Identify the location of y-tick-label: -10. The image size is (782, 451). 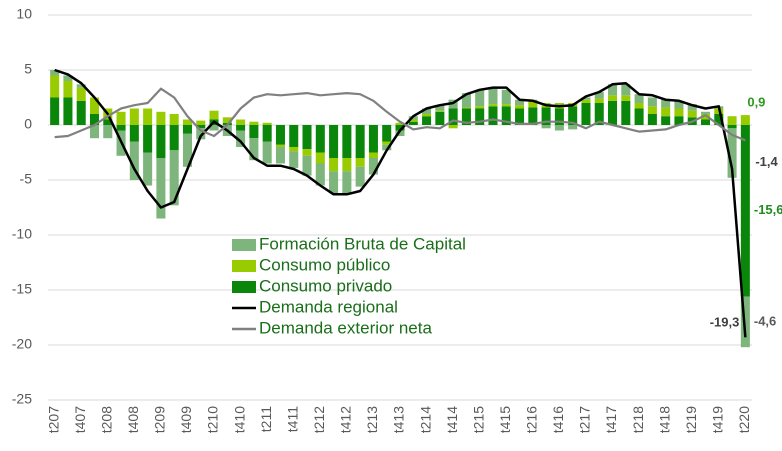
(22, 234).